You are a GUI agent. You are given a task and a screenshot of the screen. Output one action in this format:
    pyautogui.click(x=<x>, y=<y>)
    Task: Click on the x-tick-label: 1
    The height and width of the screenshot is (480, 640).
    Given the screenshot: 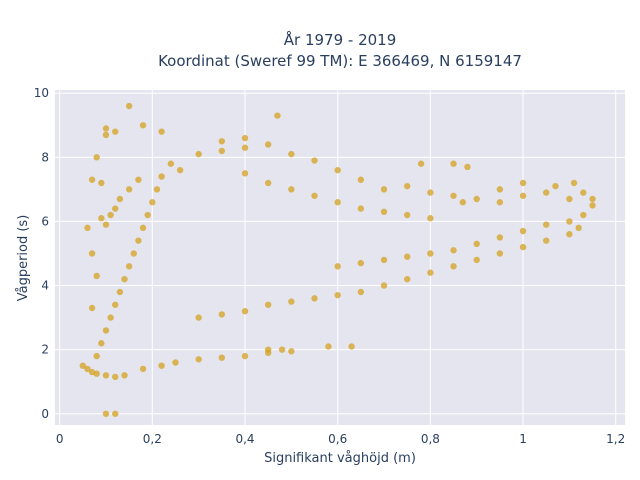 What is the action you would take?
    pyautogui.click(x=523, y=439)
    